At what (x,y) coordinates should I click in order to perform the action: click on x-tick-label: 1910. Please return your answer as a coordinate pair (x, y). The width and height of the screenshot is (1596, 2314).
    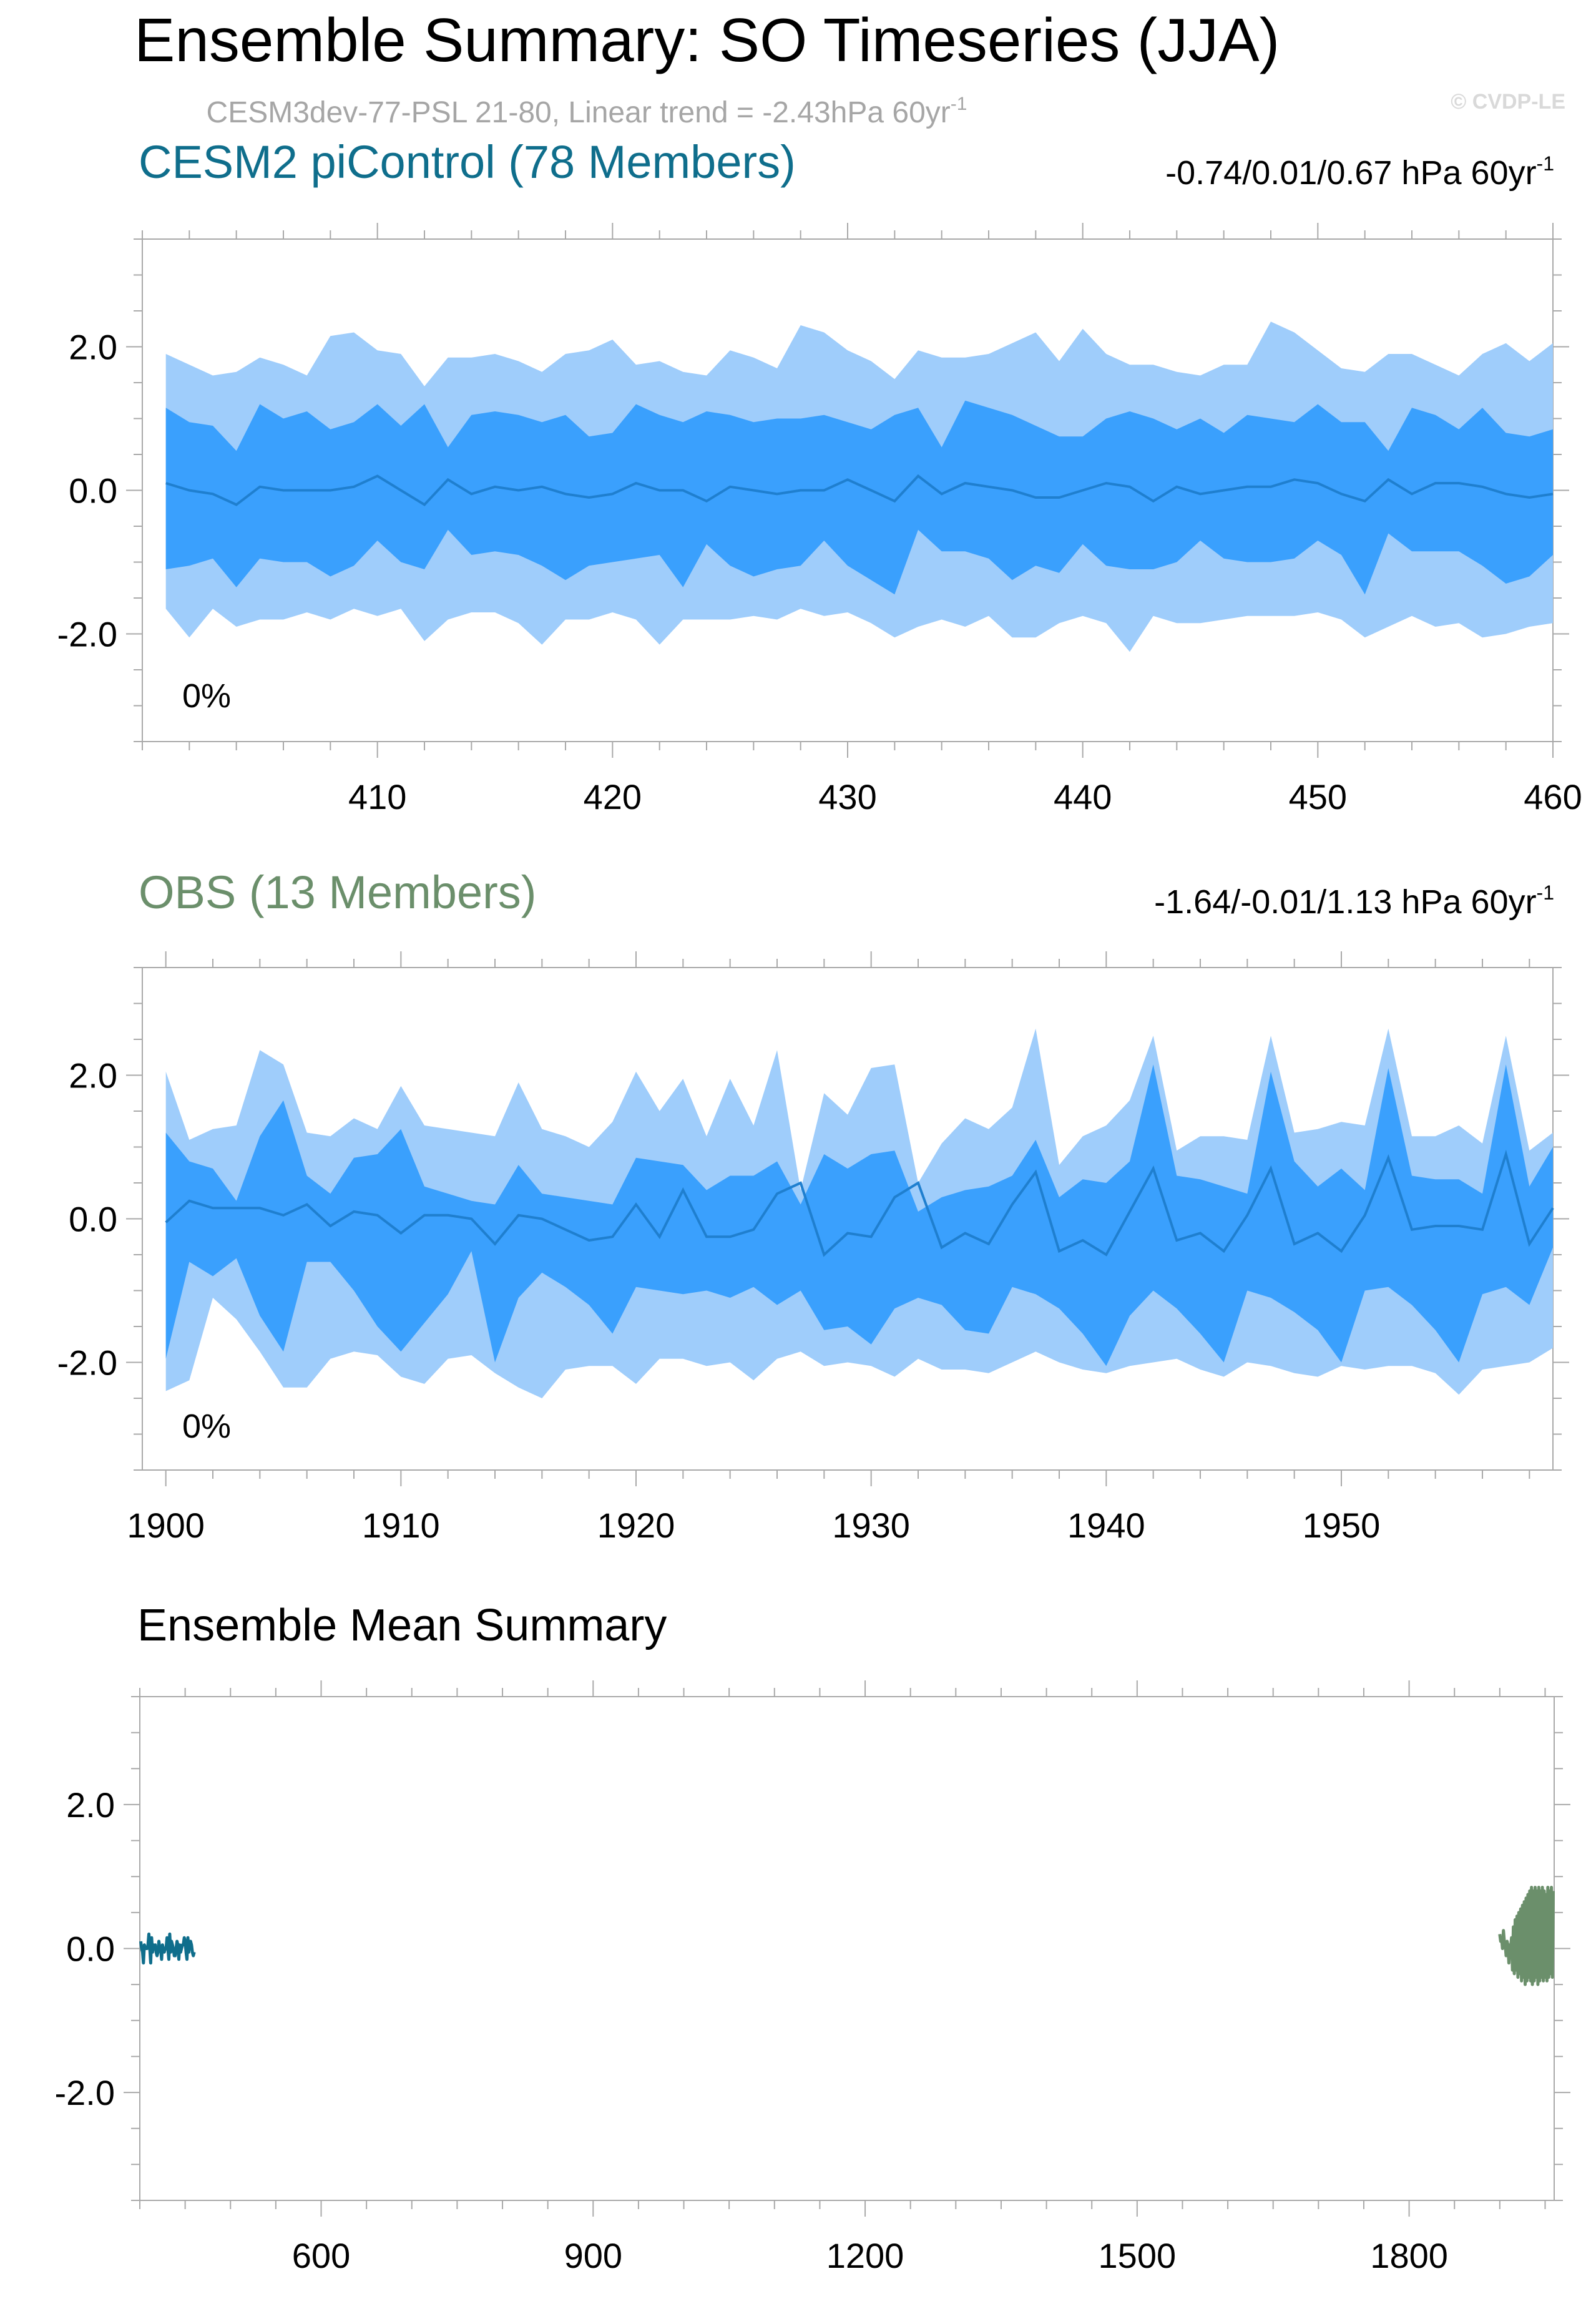
    Looking at the image, I should click on (401, 1525).